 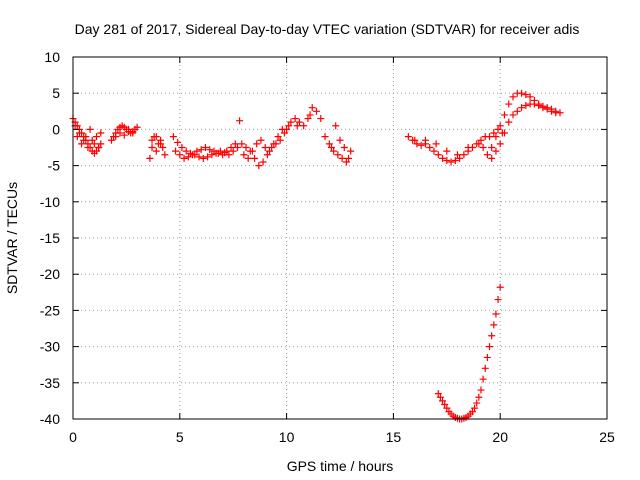 What do you see at coordinates (50, 383) in the screenshot?
I see `y-tick-label: -35` at bounding box center [50, 383].